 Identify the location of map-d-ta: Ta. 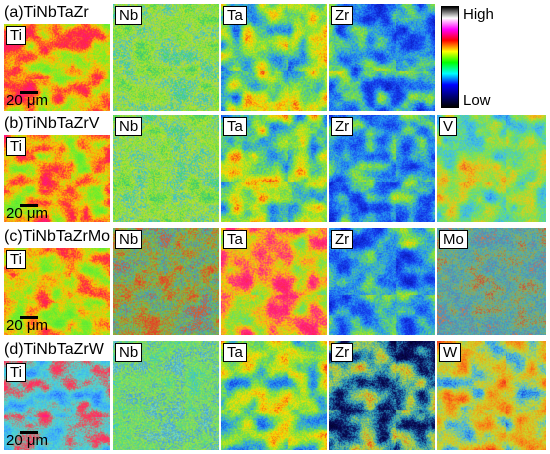
(274, 395).